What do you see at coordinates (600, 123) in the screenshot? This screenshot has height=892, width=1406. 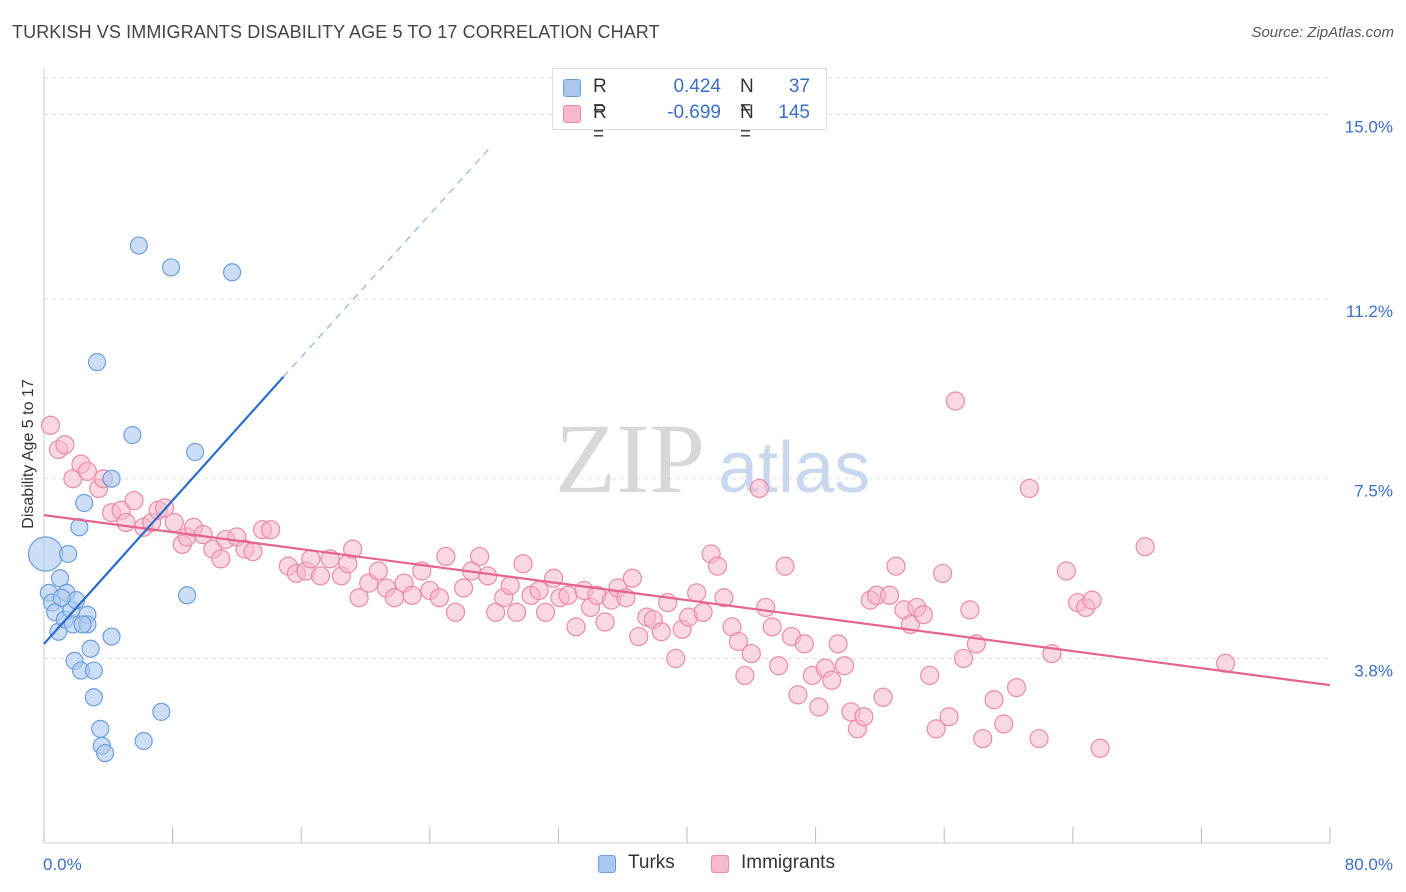 I see `immigrants-r-label: R =` at bounding box center [600, 123].